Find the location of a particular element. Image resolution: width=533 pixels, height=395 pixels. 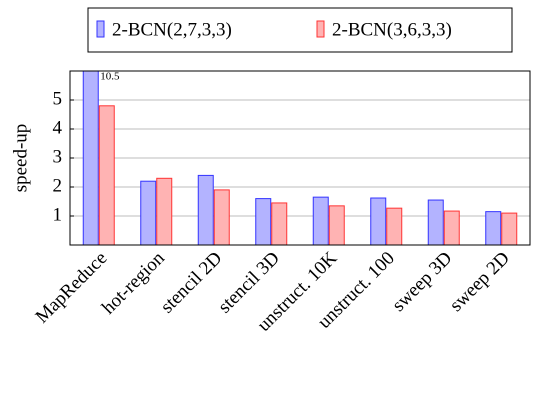

y-tick-label: 5 is located at coordinates (58, 98).